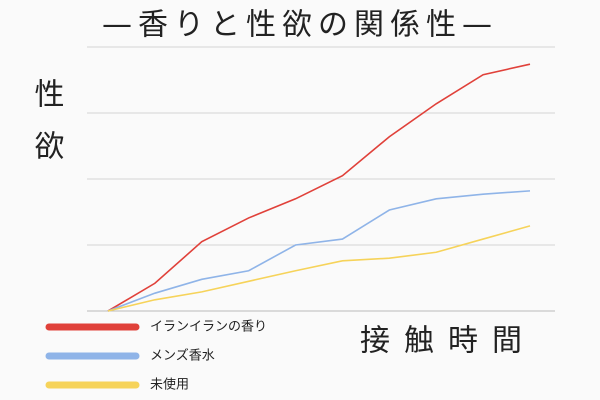  What do you see at coordinates (182, 356) in the screenshot?
I see `legend-label: メンズ香水` at bounding box center [182, 356].